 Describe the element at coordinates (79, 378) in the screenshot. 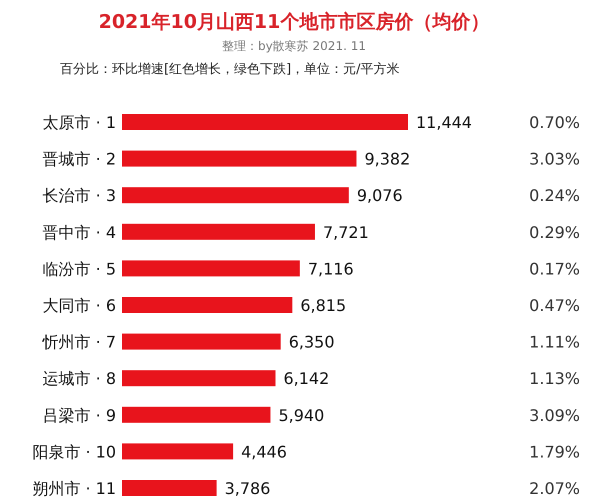

I see `y-tick-label: 运城市 · 8` at that location.